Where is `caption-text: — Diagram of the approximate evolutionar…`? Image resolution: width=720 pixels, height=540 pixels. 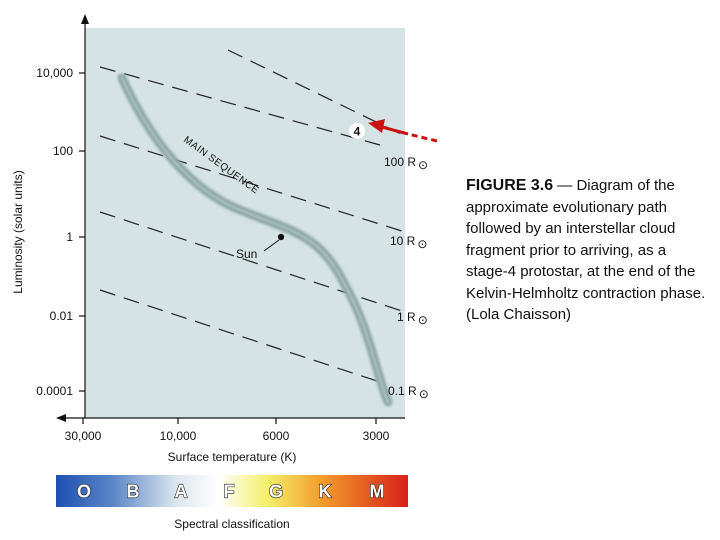 caption-text: — Diagram of the approximate evolutionar… is located at coordinates (586, 250).